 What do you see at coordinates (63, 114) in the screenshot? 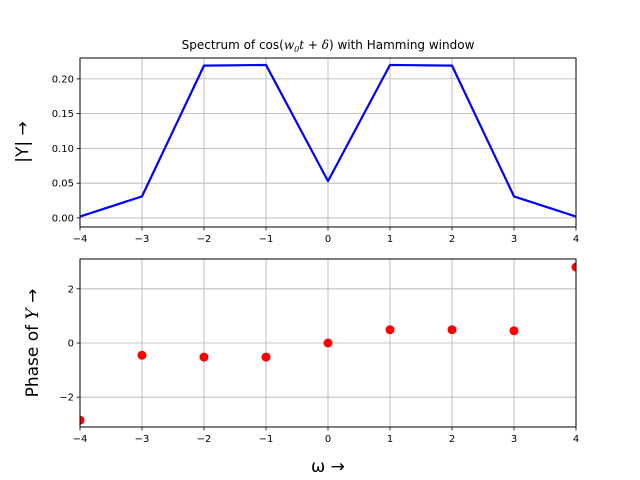
I see `y-tick-label: 0.15` at bounding box center [63, 114].